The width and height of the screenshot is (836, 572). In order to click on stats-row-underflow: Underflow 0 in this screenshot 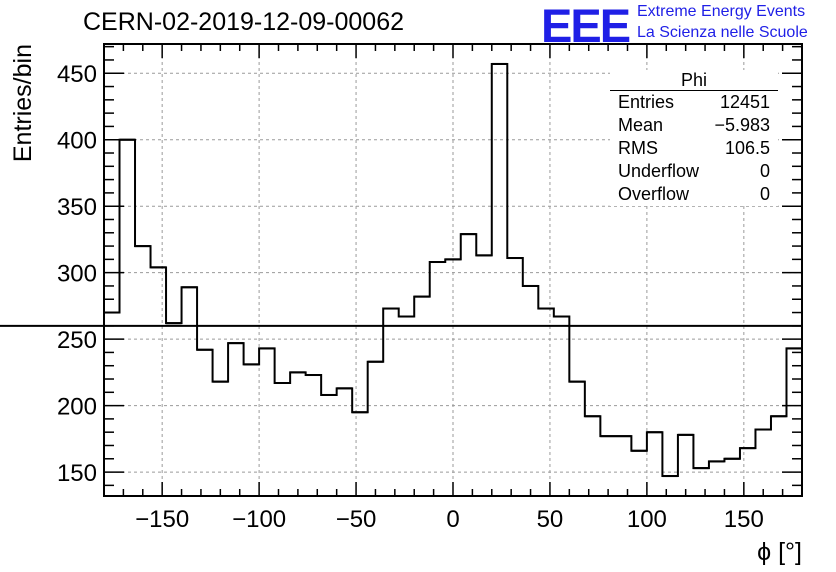, I will do `click(694, 171)`.